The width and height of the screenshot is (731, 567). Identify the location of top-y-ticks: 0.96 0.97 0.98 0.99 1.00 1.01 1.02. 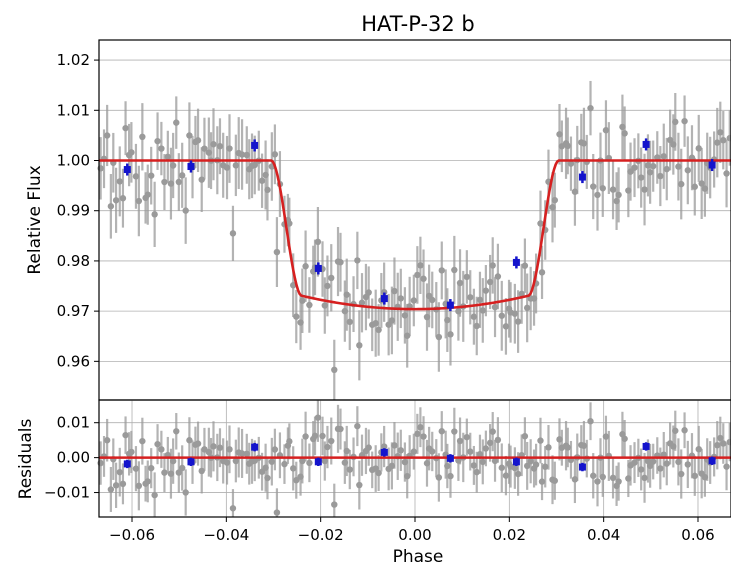
(78, 210).